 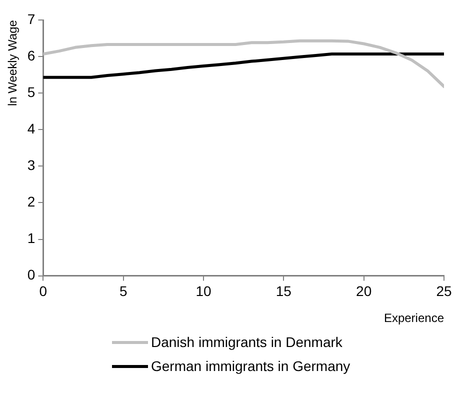 What do you see at coordinates (414, 318) in the screenshot?
I see `x-axis-title: Experience` at bounding box center [414, 318].